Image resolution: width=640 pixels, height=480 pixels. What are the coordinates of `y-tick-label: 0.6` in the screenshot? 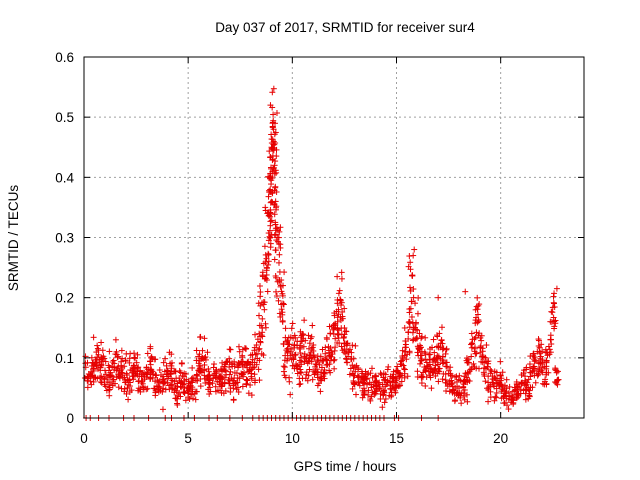 It's located at (64, 57).